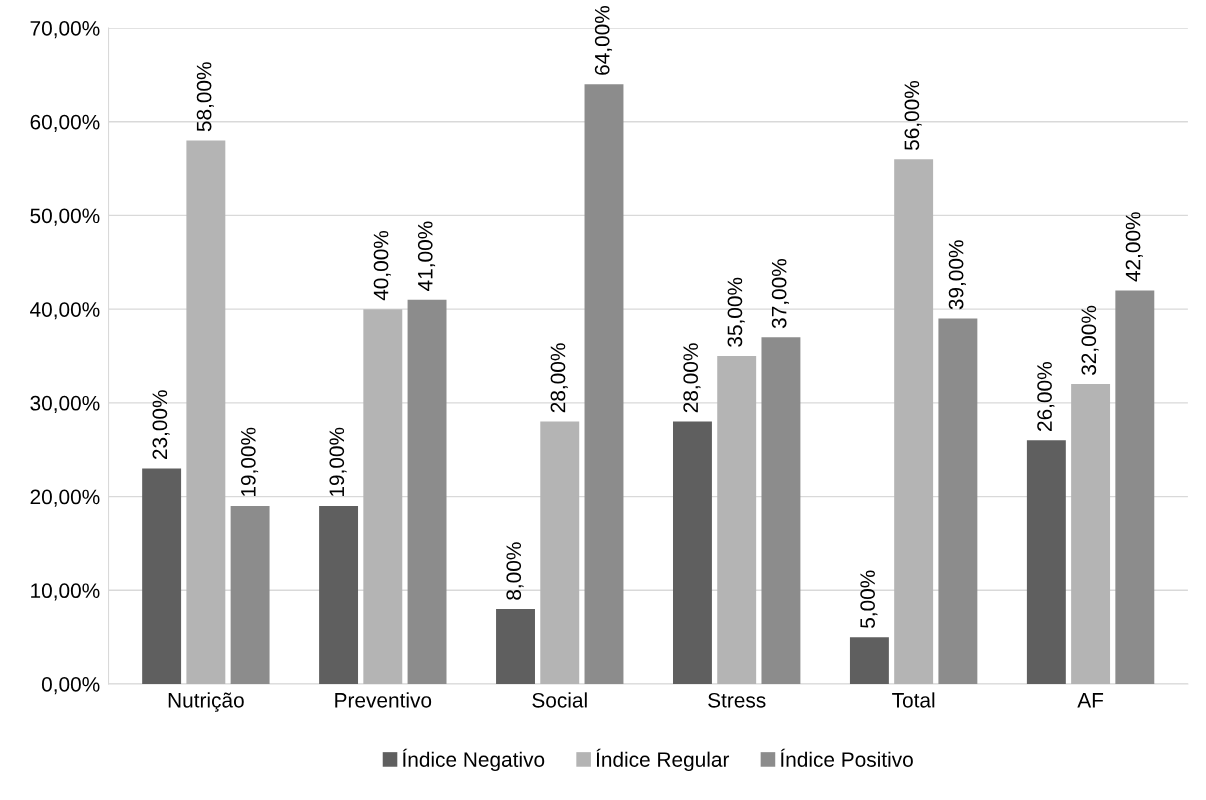 This screenshot has height=800, width=1206. Describe the element at coordinates (603, 40) in the screenshot. I see `data-label: 64,00%` at that location.